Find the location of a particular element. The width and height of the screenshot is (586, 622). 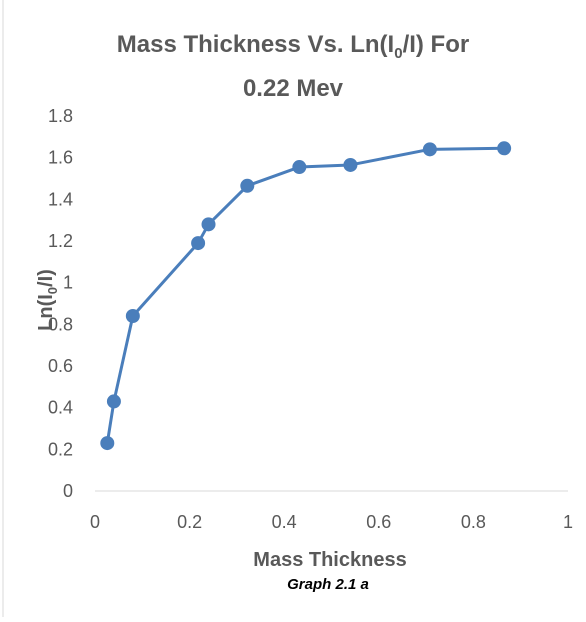

y-tick-label: 0 is located at coordinates (68, 491).